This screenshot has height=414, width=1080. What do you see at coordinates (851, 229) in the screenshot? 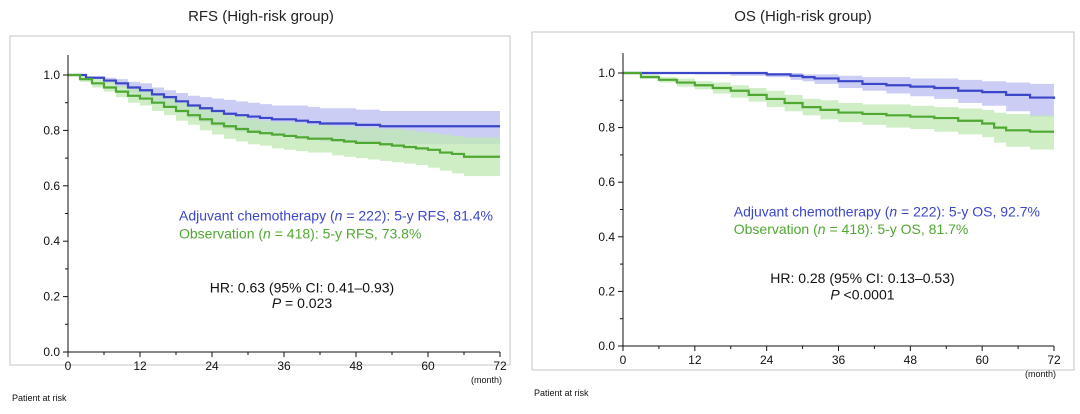
I see `annotation-1: Observation (n = 418): 5-y OS, 81.7%` at bounding box center [851, 229].